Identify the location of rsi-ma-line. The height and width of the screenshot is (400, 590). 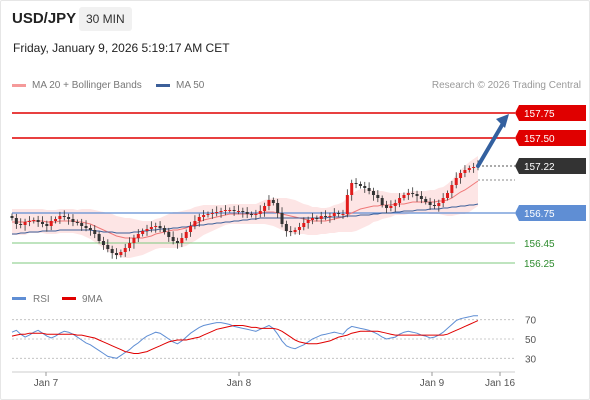
(245, 337).